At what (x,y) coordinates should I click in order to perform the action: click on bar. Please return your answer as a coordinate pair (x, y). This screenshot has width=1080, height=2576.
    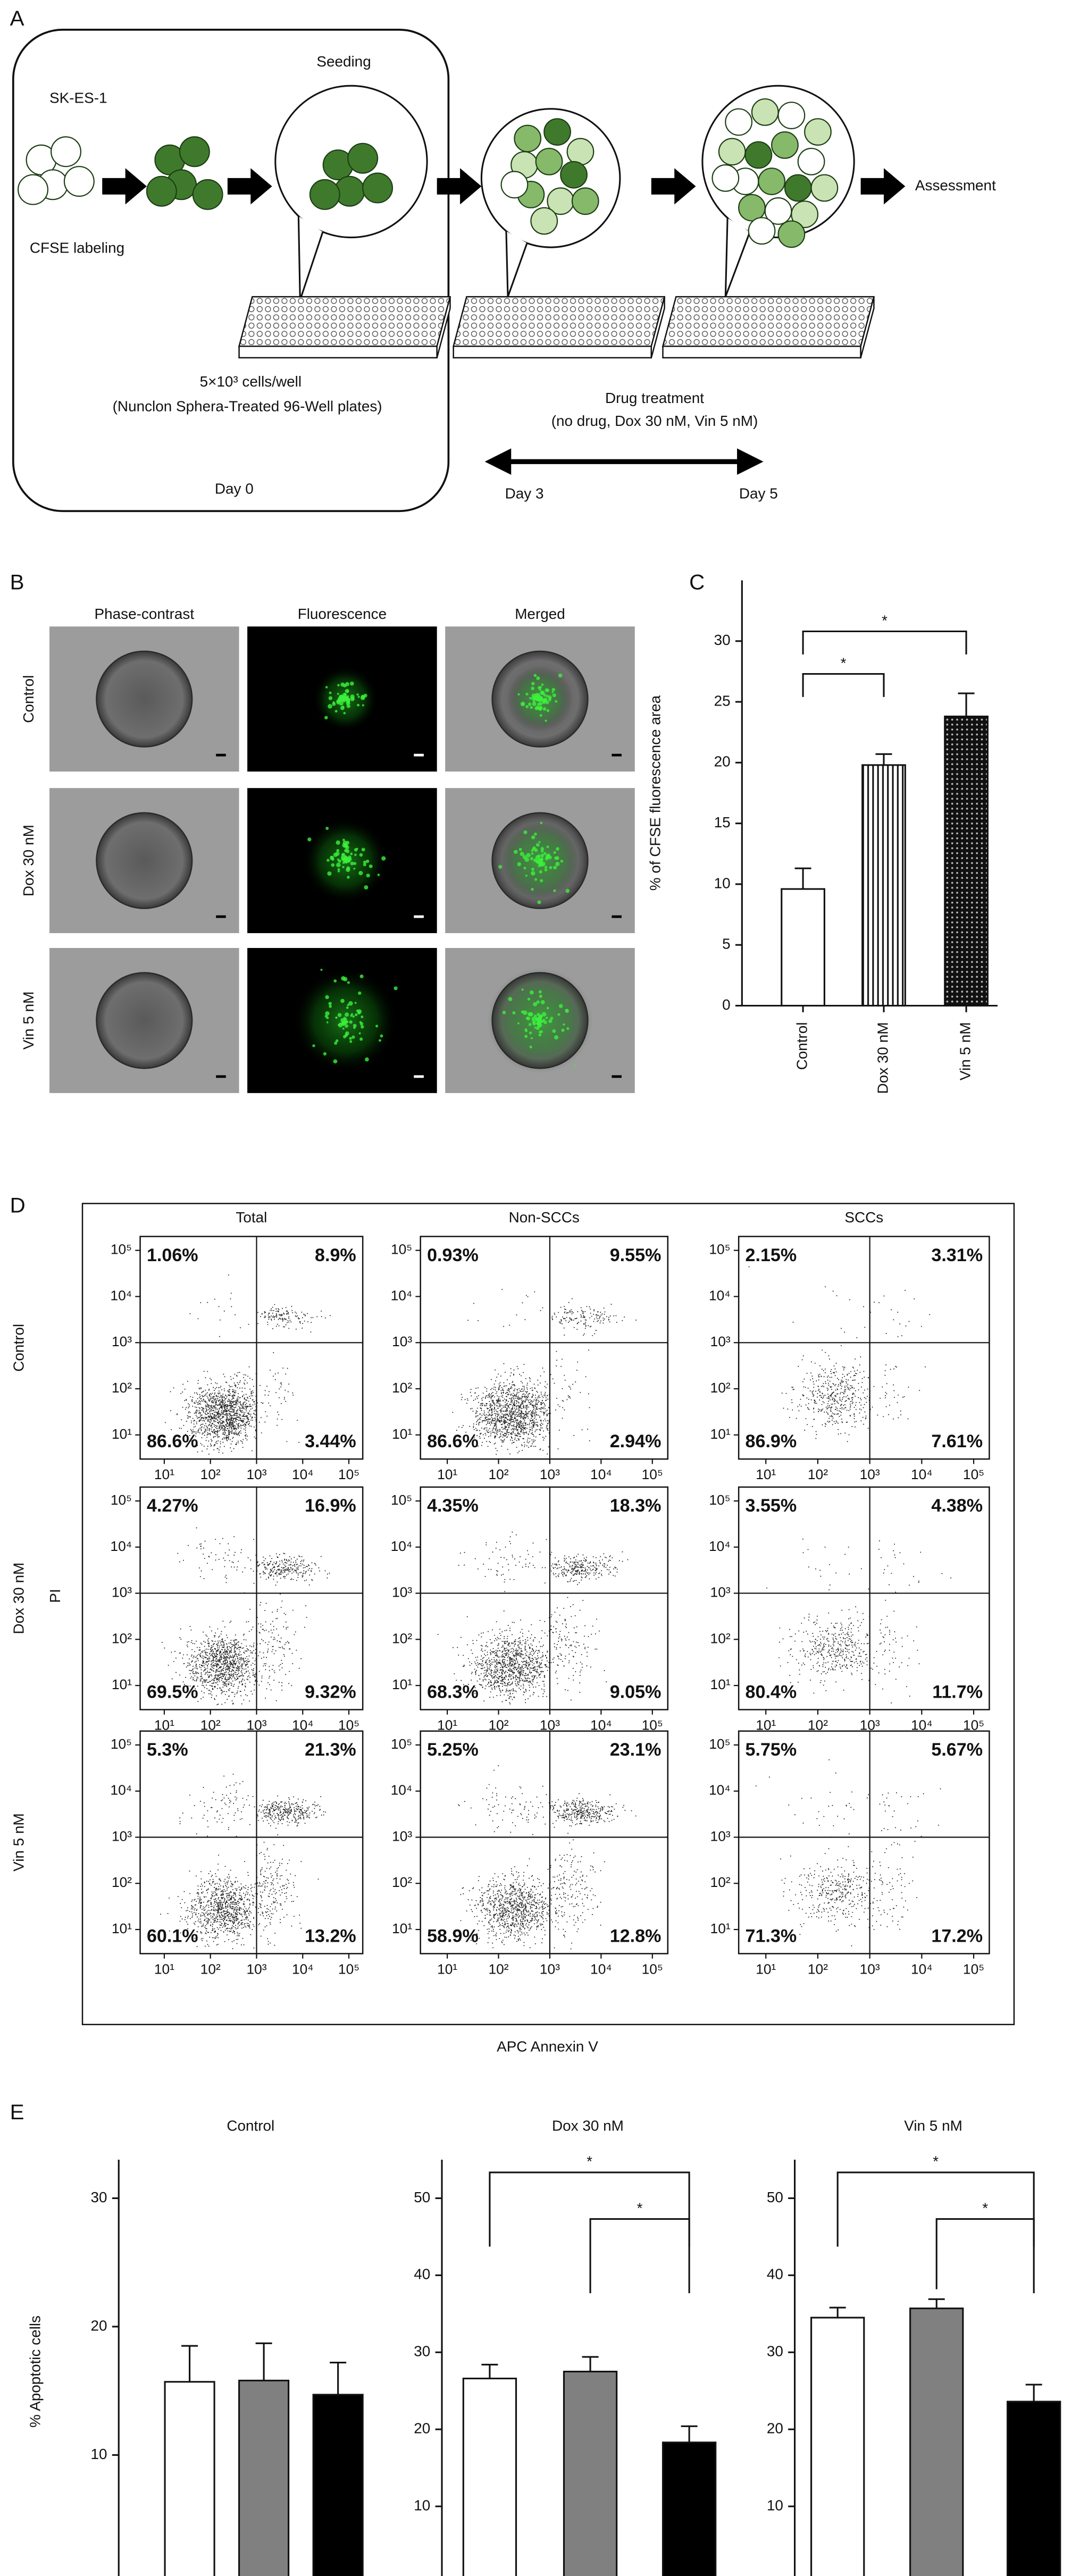
    Looking at the image, I should click on (1034, 2488).